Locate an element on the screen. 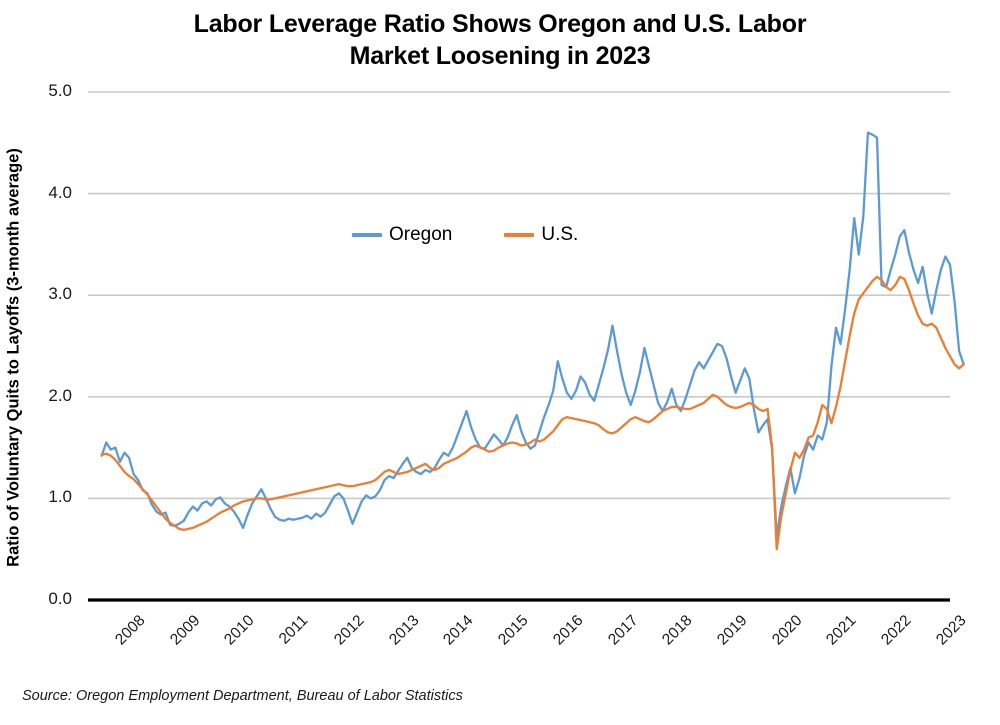 Image resolution: width=1000 pixels, height=725 pixels. y-axis-tick-label: 5.0 is located at coordinates (60, 90).